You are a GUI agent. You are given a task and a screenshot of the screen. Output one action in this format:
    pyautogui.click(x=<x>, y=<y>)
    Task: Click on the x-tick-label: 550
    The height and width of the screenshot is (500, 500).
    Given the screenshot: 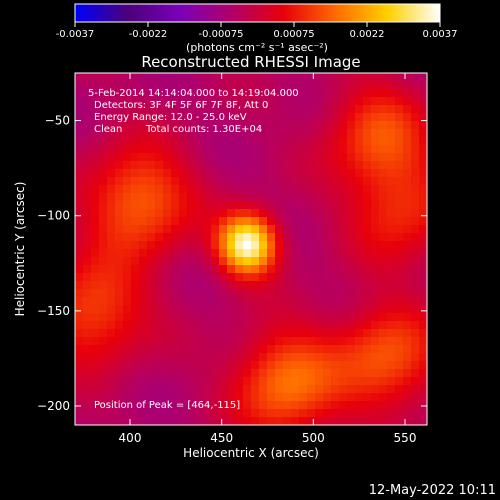 What is the action you would take?
    pyautogui.click(x=405, y=438)
    